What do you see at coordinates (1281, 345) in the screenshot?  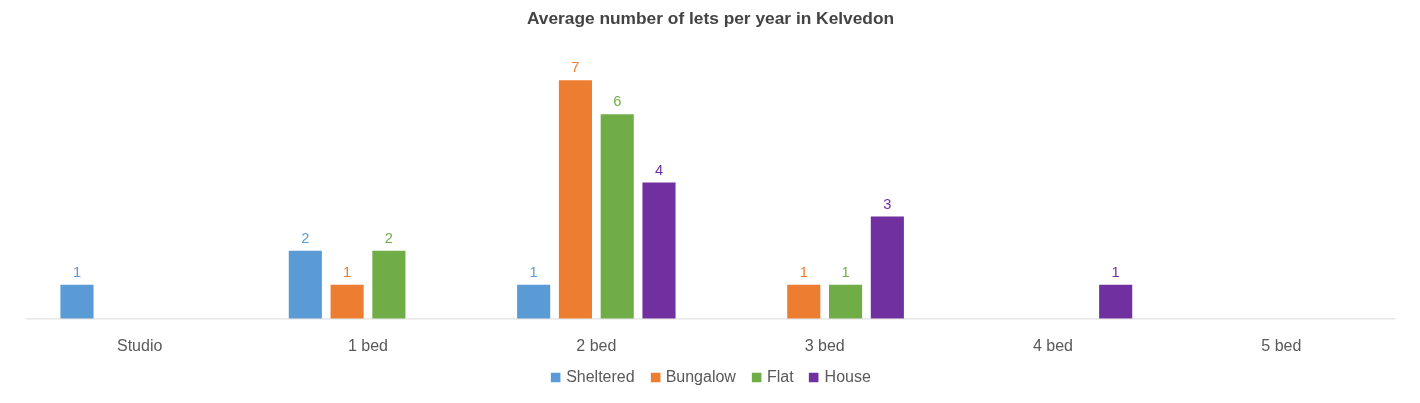 I see `x-tick-label: 5 bed` at bounding box center [1281, 345].